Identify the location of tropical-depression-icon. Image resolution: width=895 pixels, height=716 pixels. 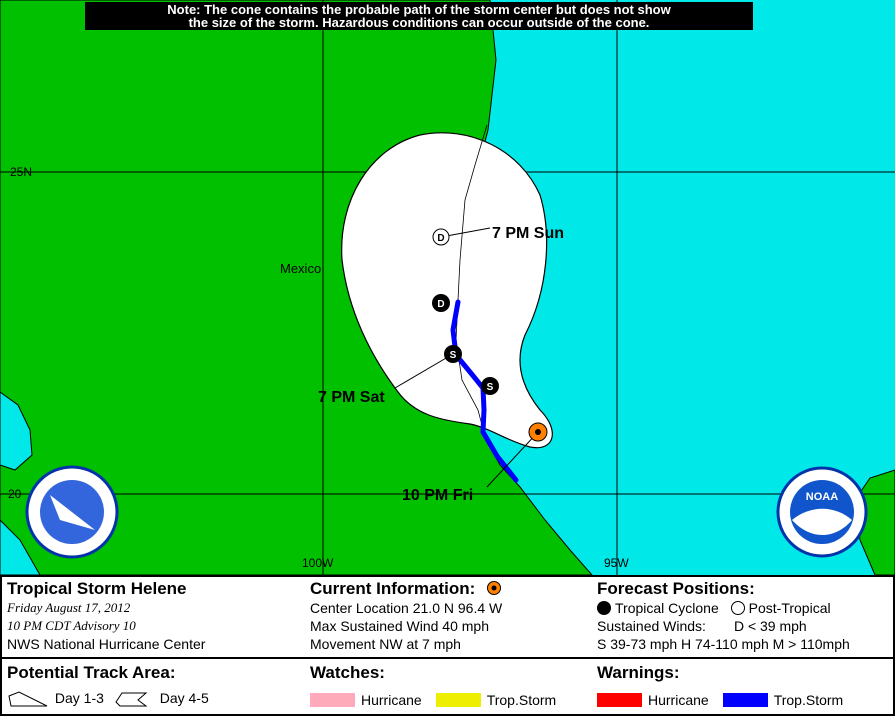
(441, 303).